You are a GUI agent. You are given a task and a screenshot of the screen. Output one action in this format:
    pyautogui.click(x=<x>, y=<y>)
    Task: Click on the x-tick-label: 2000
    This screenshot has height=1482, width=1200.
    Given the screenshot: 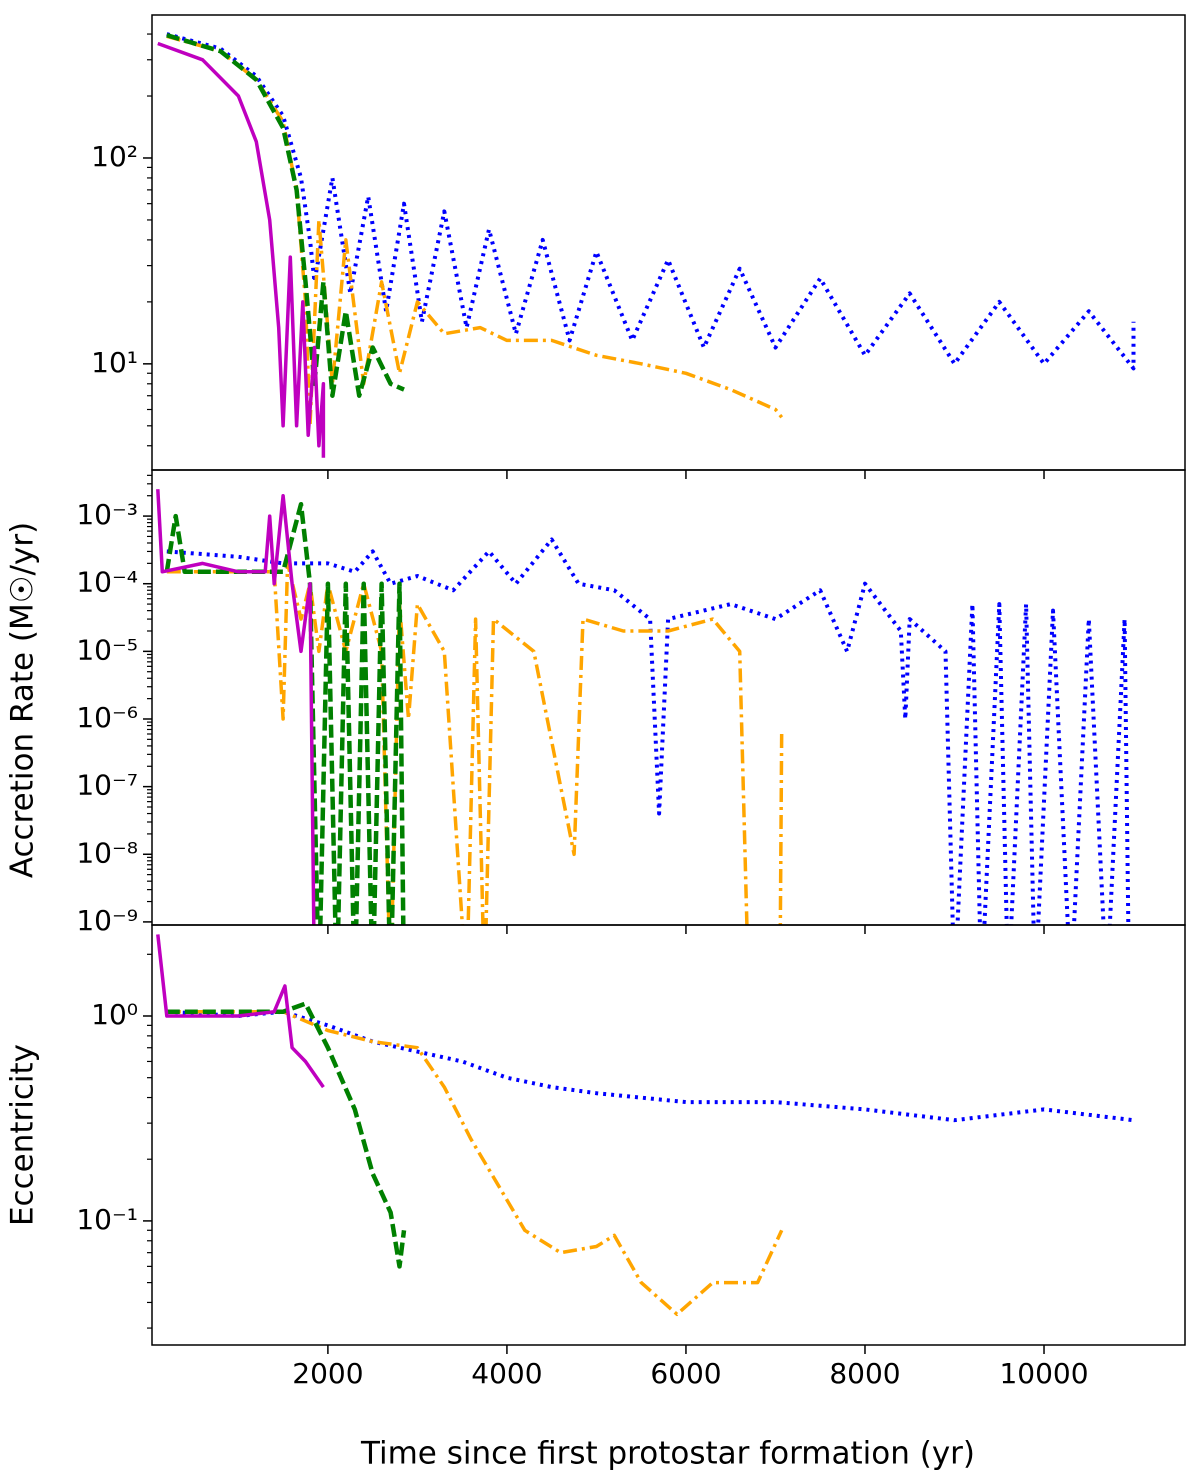 What is the action you would take?
    pyautogui.click(x=327, y=1373)
    